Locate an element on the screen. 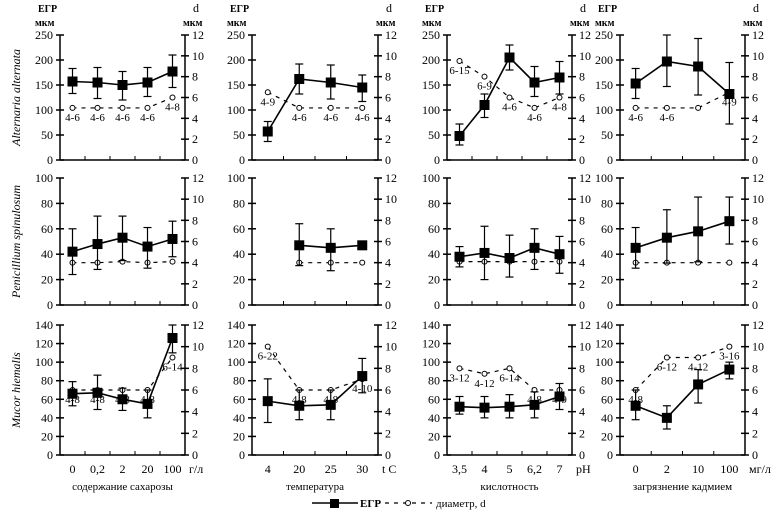 This screenshot has height=510, width=778. legend-diameter-marker is located at coordinates (408, 503).